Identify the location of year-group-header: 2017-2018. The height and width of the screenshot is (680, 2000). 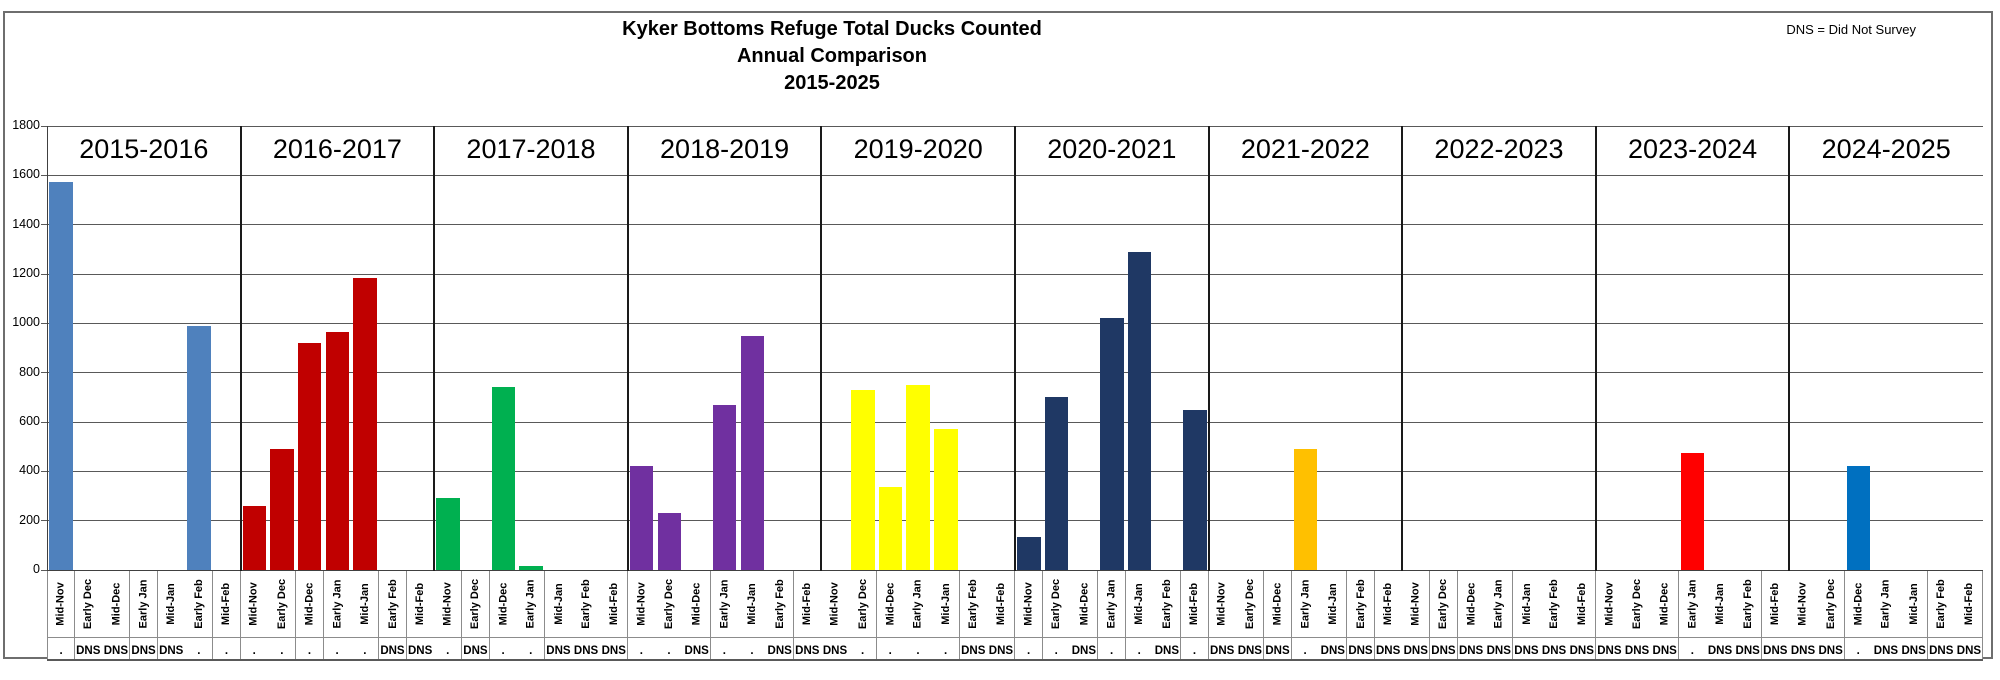
(531, 149).